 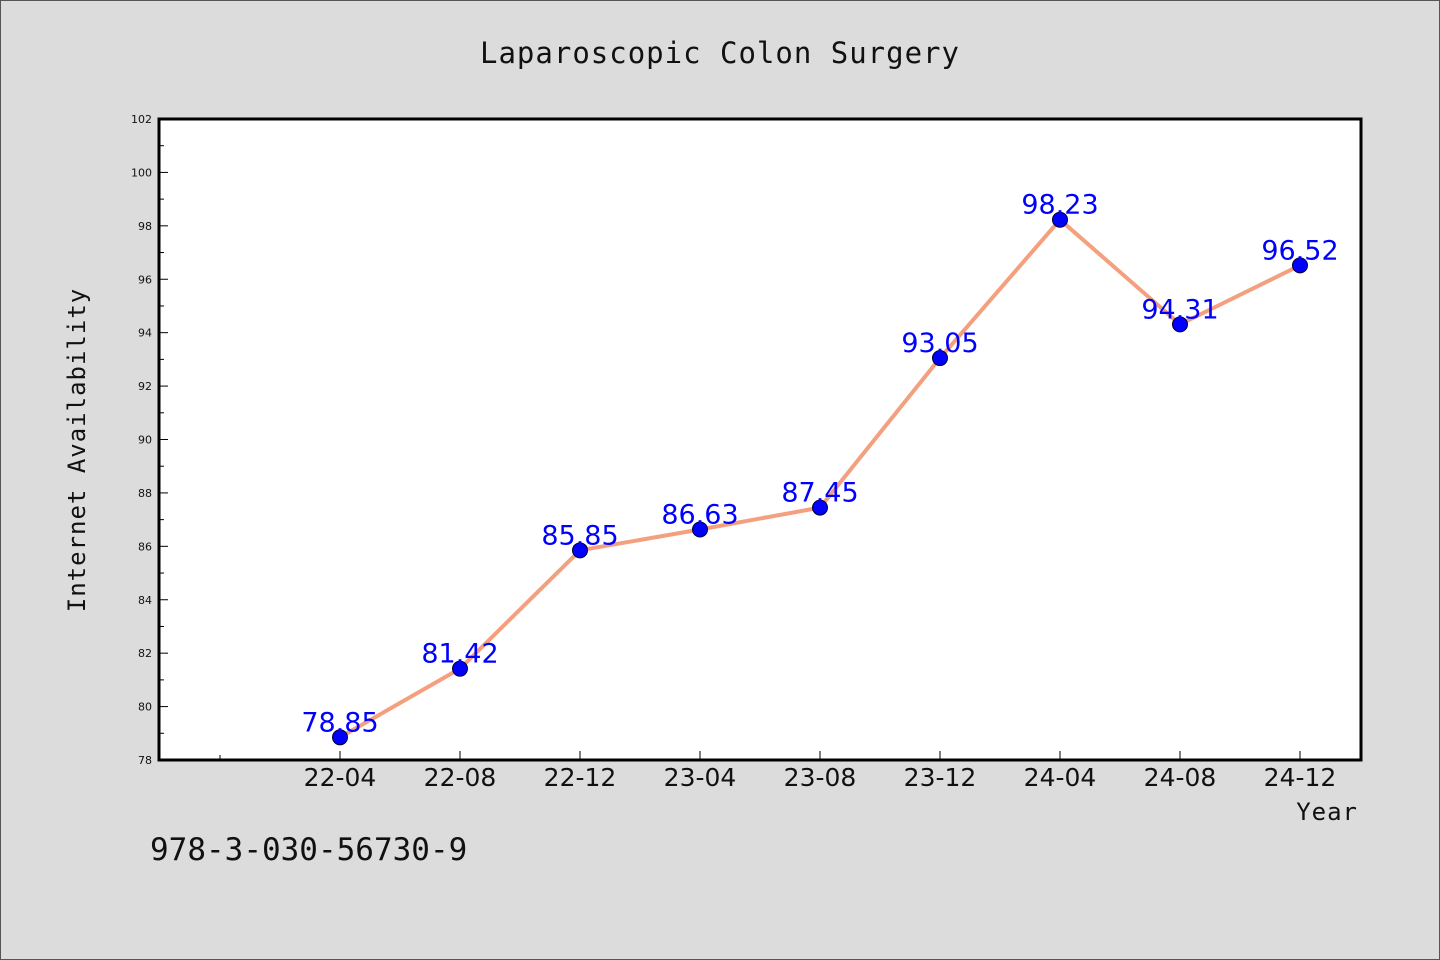 What do you see at coordinates (145, 226) in the screenshot?
I see `y-tick-label: 98` at bounding box center [145, 226].